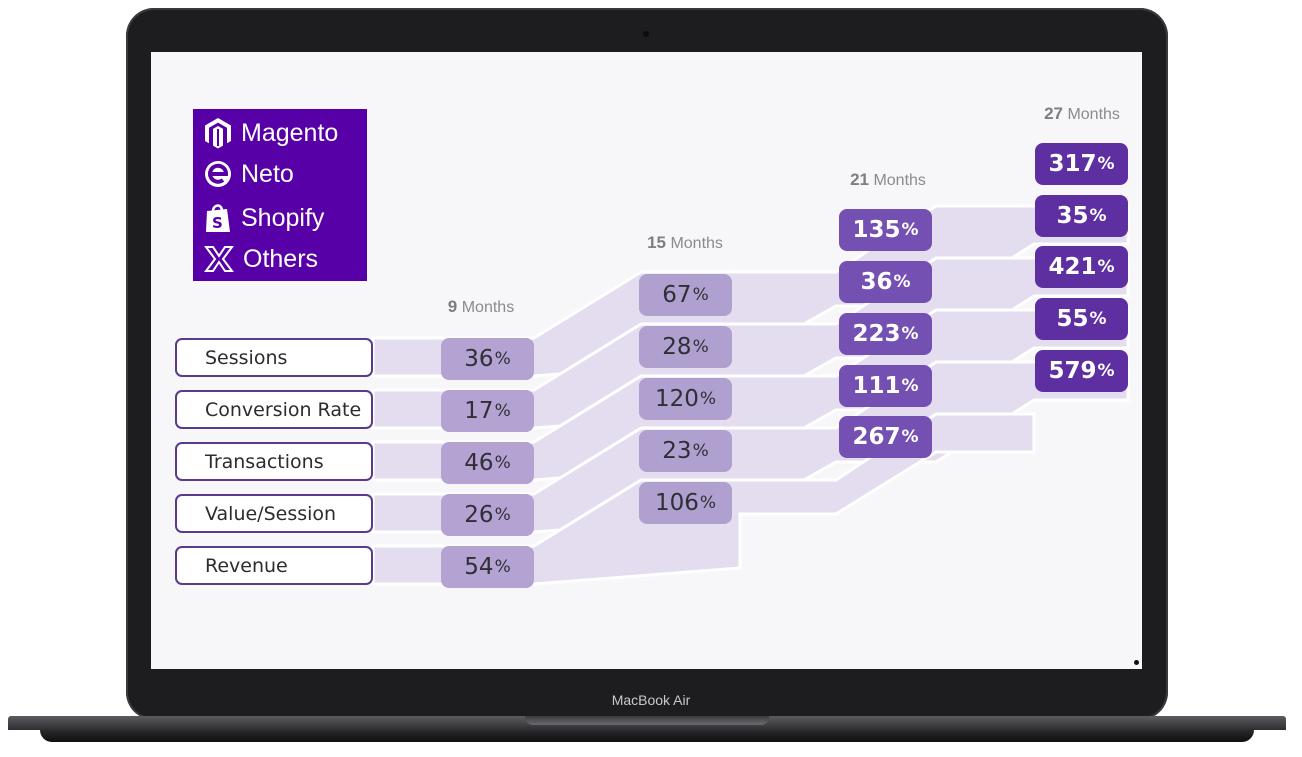 The image size is (1302, 757). What do you see at coordinates (885, 230) in the screenshot?
I see `value-pill: 135%` at bounding box center [885, 230].